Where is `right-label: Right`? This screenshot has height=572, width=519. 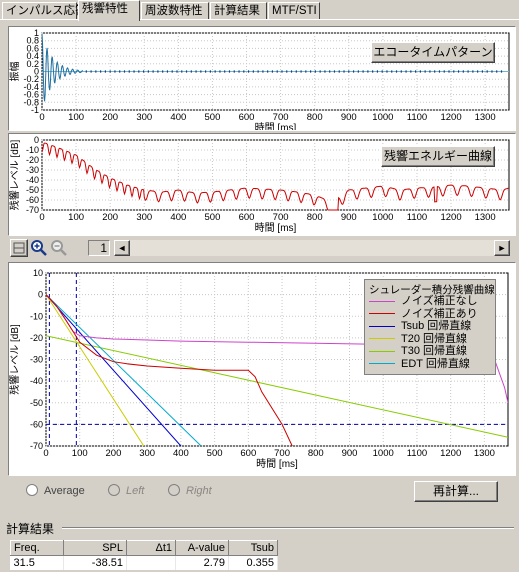
right-label: Right is located at coordinates (199, 491).